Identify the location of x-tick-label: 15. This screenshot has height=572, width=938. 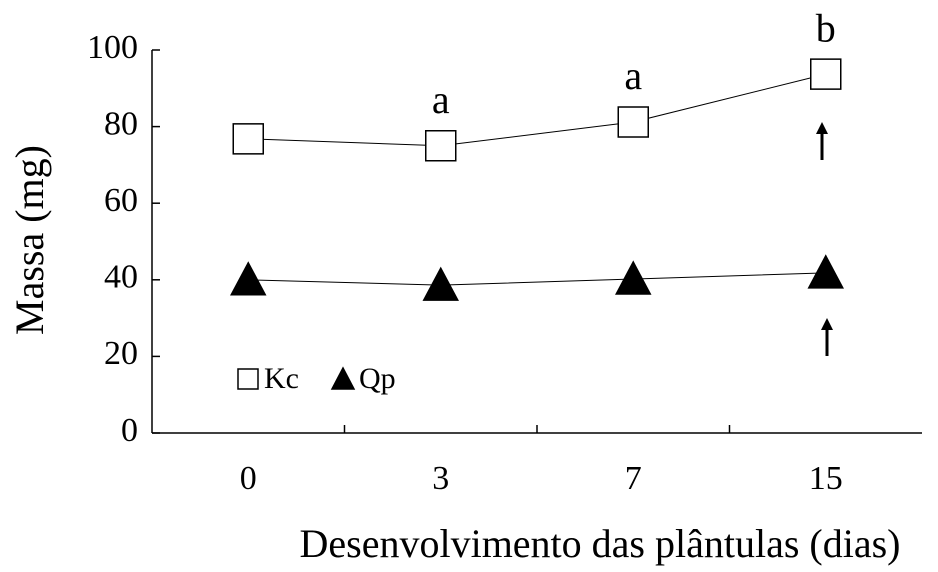
(826, 478).